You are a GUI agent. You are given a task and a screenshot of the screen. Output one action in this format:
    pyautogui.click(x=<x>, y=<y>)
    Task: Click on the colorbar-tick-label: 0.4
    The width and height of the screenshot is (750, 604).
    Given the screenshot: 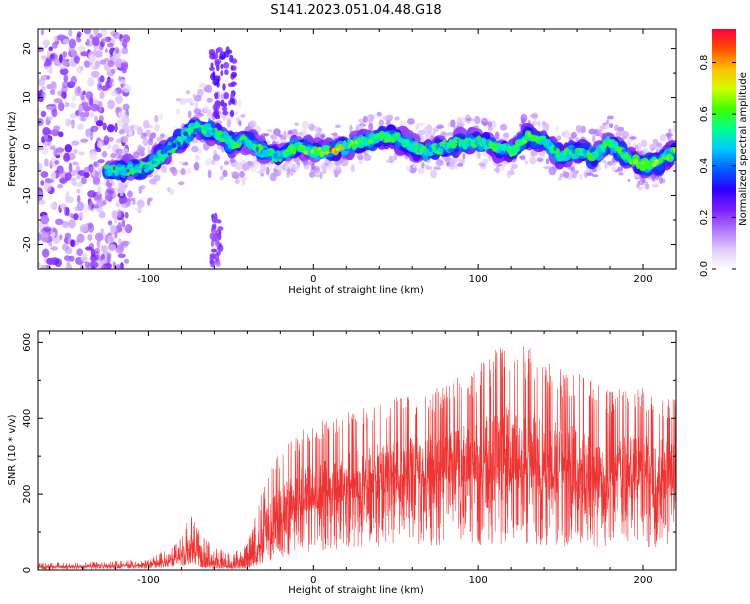 What is the action you would take?
    pyautogui.click(x=704, y=166)
    